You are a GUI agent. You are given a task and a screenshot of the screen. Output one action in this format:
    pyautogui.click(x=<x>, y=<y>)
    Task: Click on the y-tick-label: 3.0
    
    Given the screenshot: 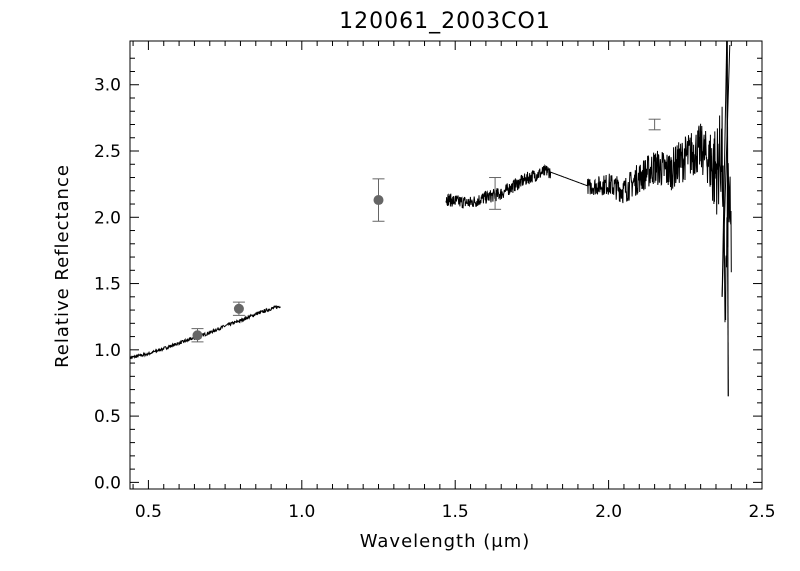 What is the action you would take?
    pyautogui.click(x=107, y=86)
    